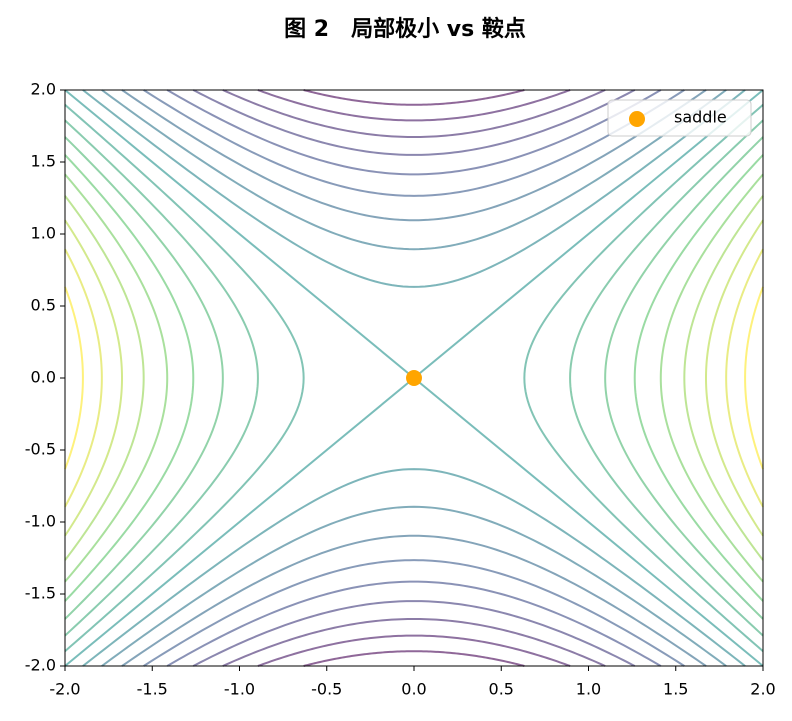 This screenshot has width=792, height=721. What do you see at coordinates (43, 233) in the screenshot?
I see `y-tick-label: 1.0` at bounding box center [43, 233].